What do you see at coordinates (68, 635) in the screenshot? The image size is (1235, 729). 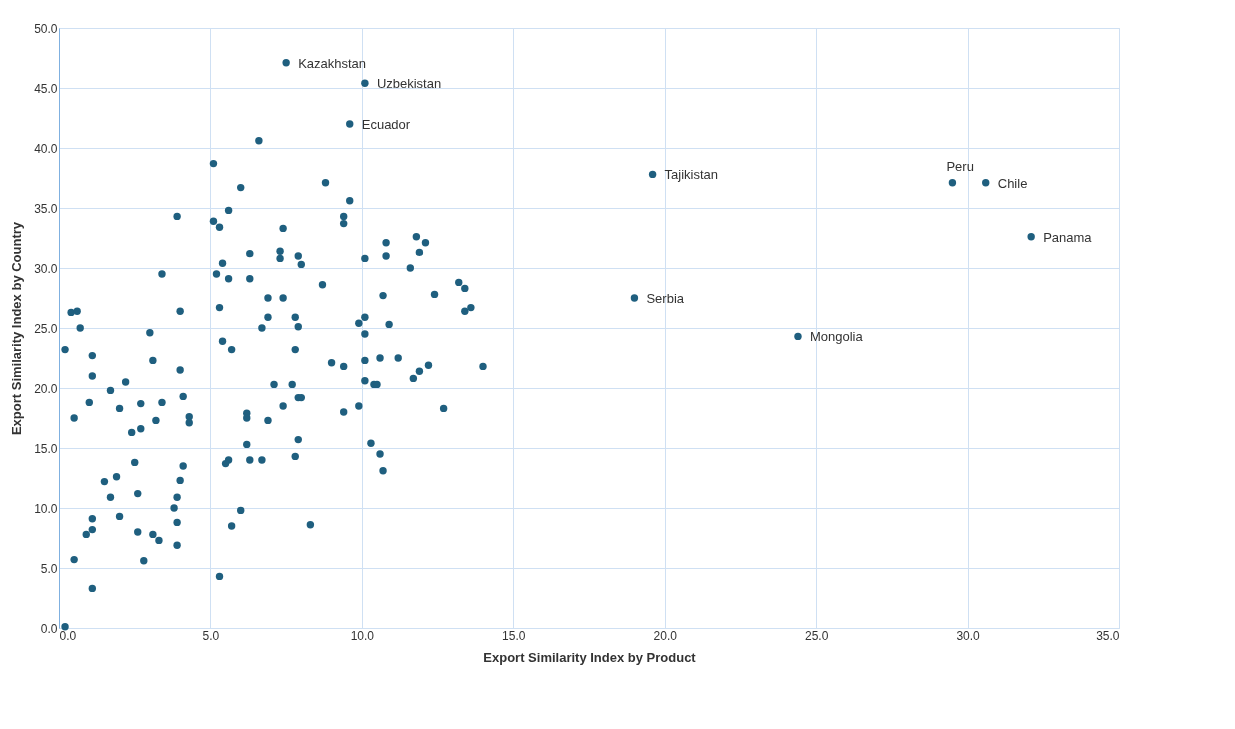 I see `x-tick-label: 0.0` at bounding box center [68, 635].